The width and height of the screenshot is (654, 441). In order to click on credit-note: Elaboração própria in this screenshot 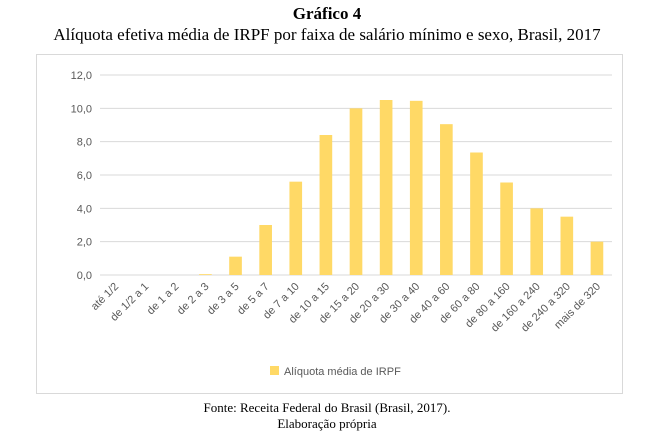, I will do `click(327, 423)`.